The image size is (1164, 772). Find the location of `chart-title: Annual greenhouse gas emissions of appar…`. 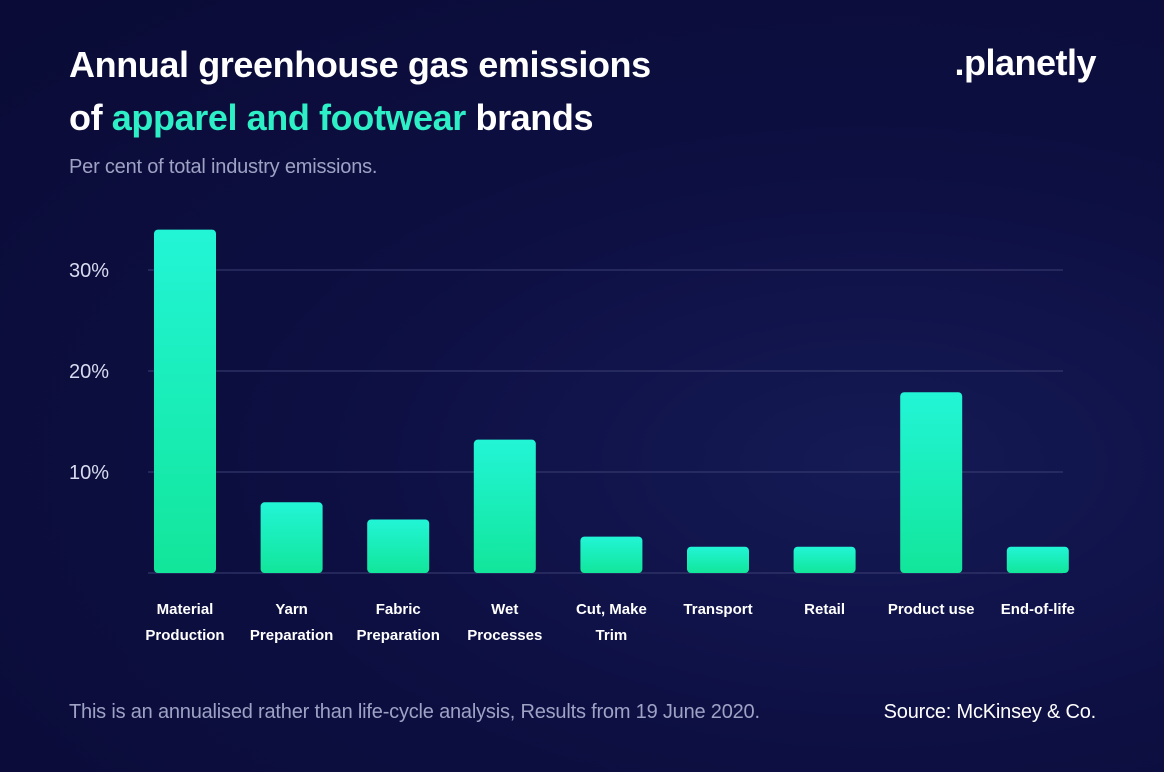

chart-title: Annual greenhouse gas emissions of appar… is located at coordinates (360, 91).